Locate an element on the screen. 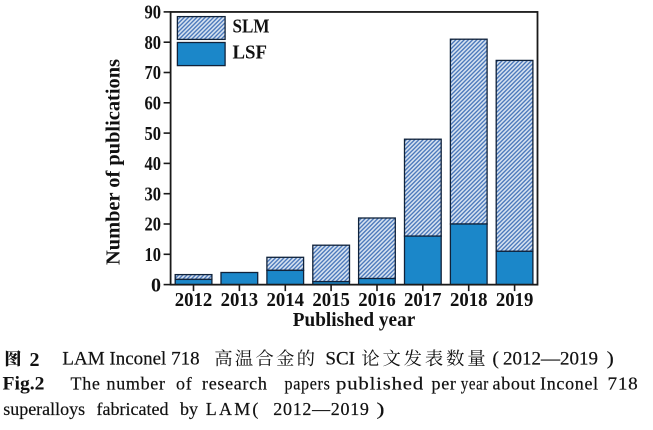  svg-text: 2014 is located at coordinates (286, 300).